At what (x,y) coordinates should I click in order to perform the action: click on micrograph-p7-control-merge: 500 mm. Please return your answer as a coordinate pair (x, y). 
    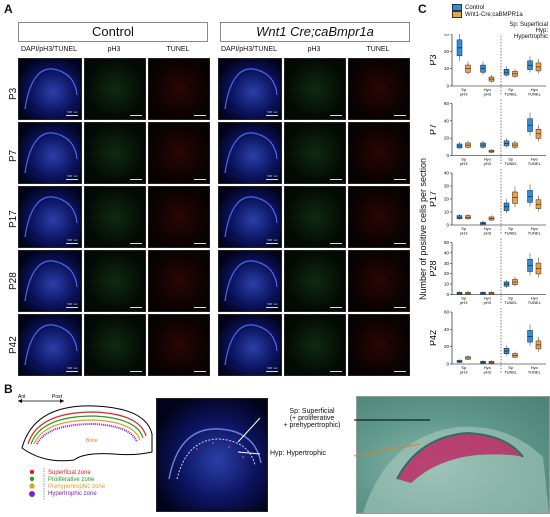
    Looking at the image, I should click on (50, 153).